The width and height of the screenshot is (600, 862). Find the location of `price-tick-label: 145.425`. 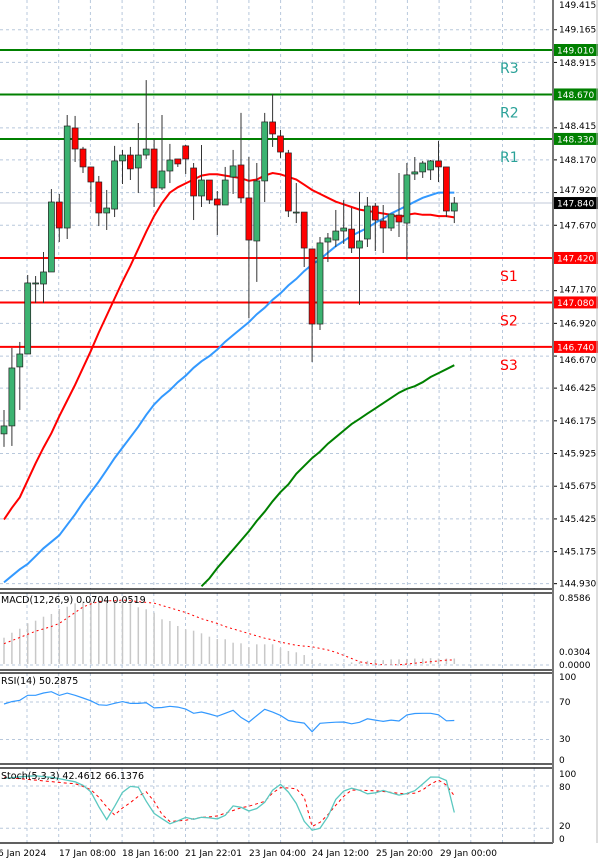

price-tick-label: 145.425 is located at coordinates (577, 520).